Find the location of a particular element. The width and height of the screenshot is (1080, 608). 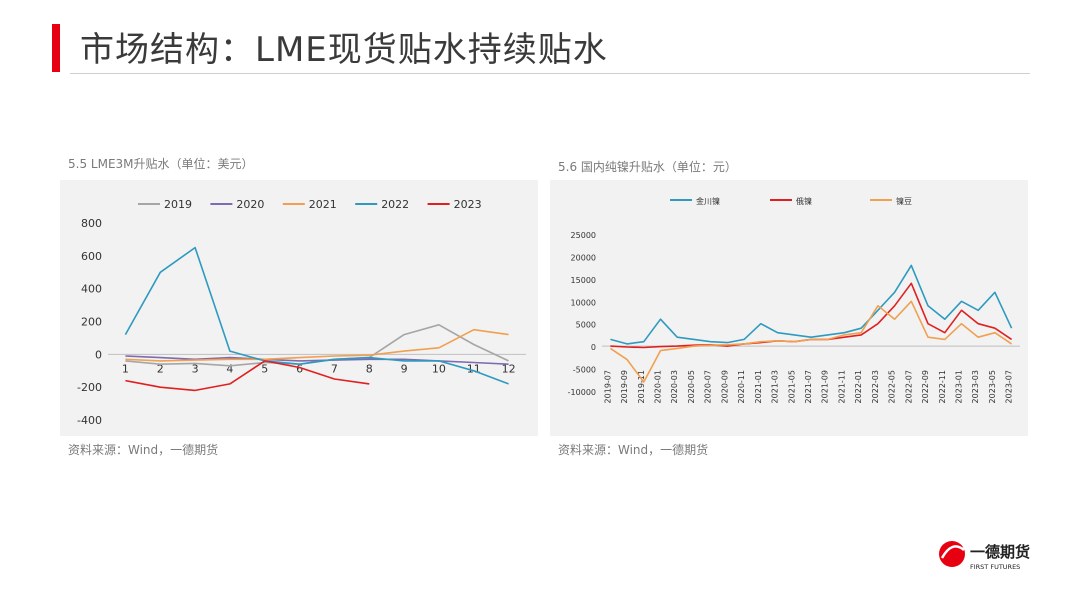

x-tick-label: 2 is located at coordinates (160, 368).